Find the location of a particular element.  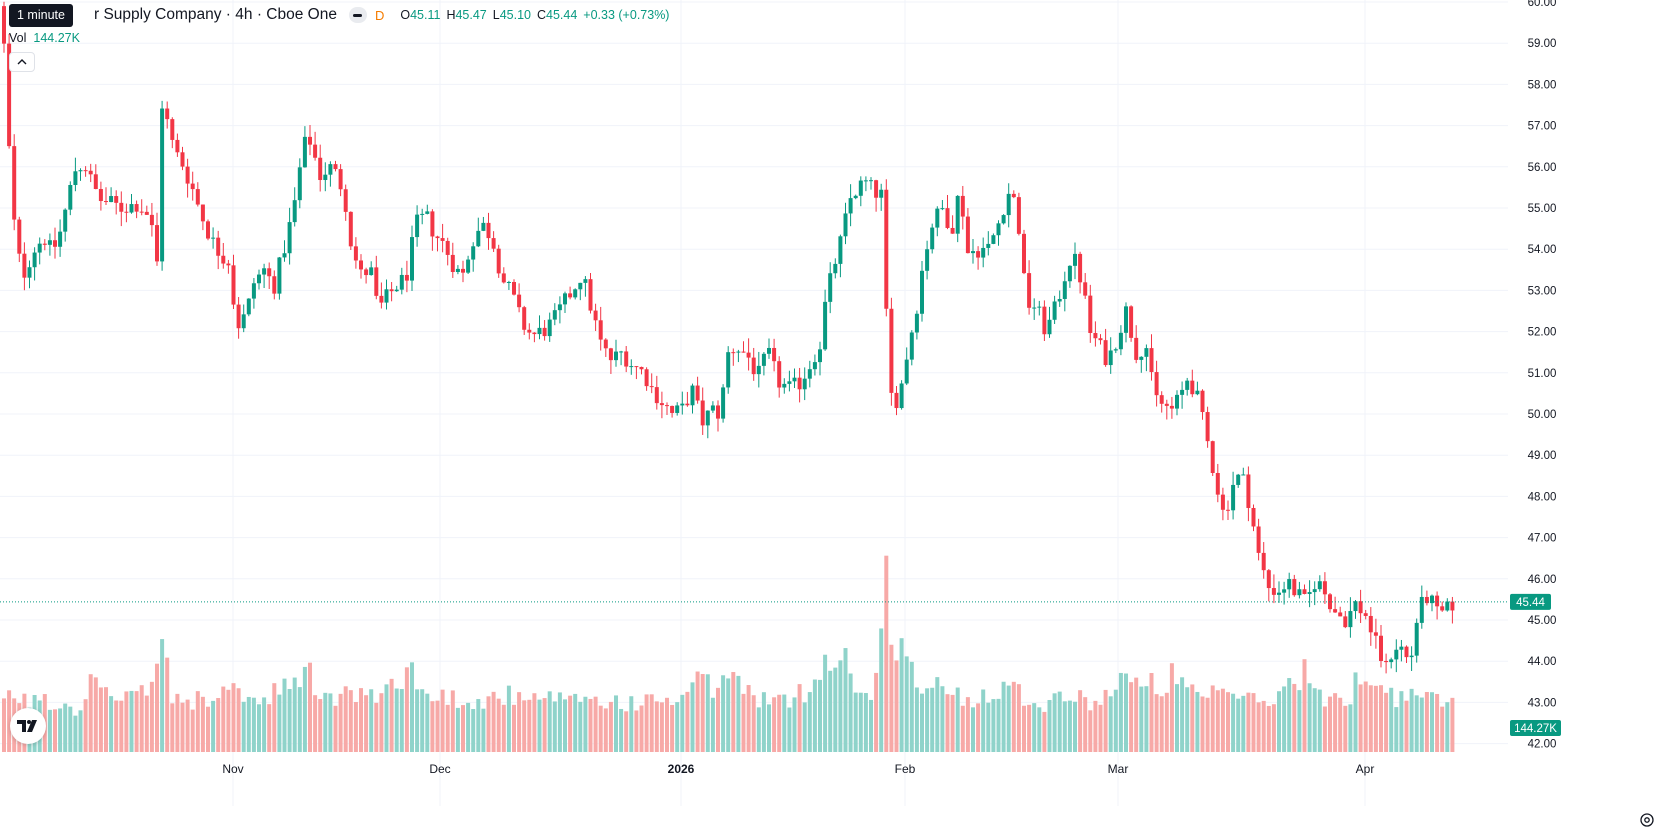

delay-icon: D is located at coordinates (379, 15).